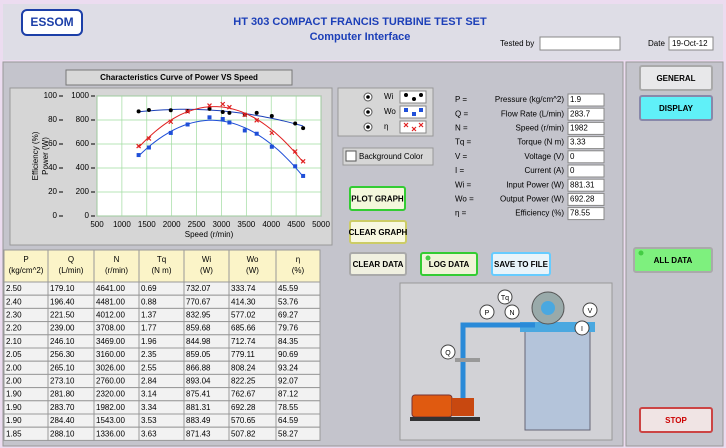 This screenshot has height=448, width=726. Describe the element at coordinates (198, 288) in the screenshot. I see `cell-text: 732.07` at that location.